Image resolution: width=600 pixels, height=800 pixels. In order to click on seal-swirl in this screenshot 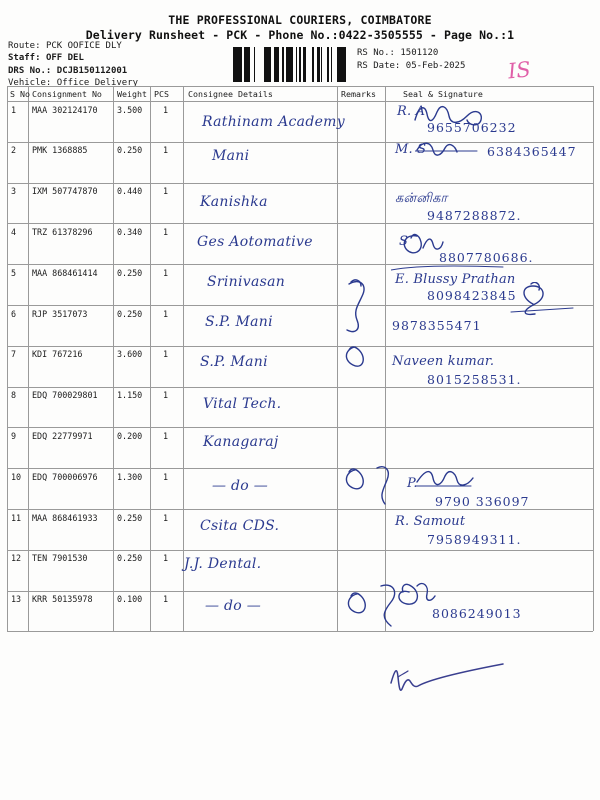, I will do `click(542, 299)`.